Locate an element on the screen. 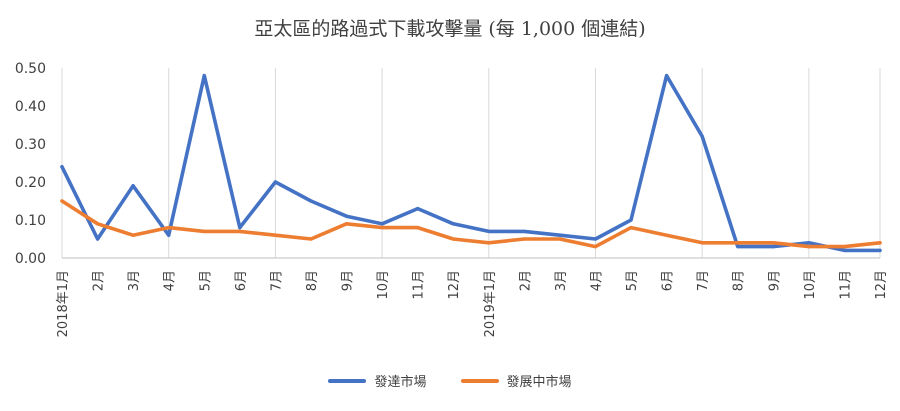 The image size is (900, 411). legend-label-developed: 發達市場 is located at coordinates (400, 382).